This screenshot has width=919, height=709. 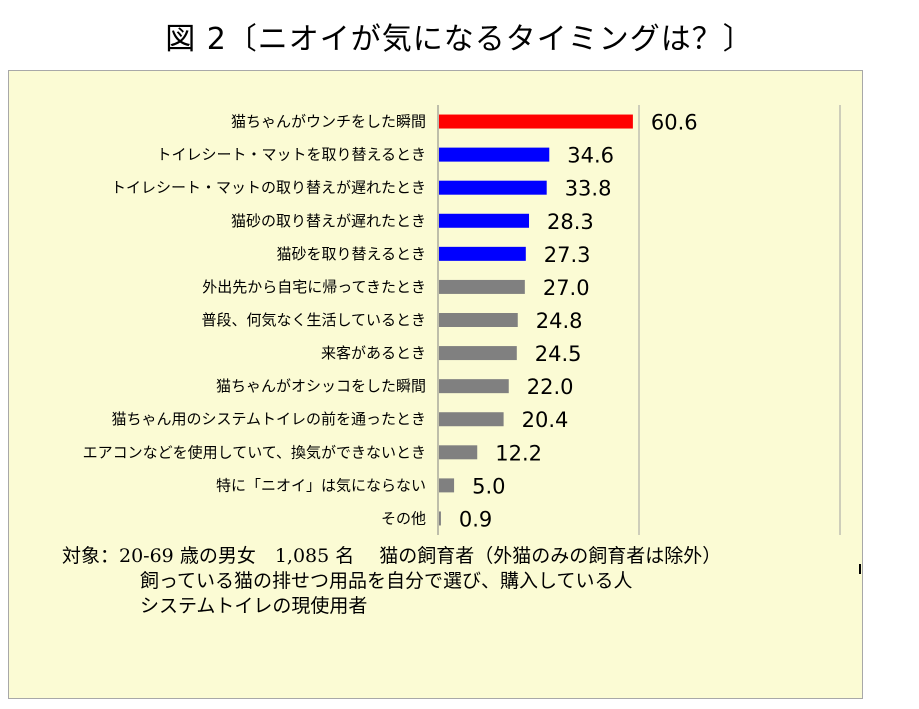 What do you see at coordinates (321, 386) in the screenshot?
I see `category-label: 猫ちゃんがオシッコをした瞬間` at bounding box center [321, 386].